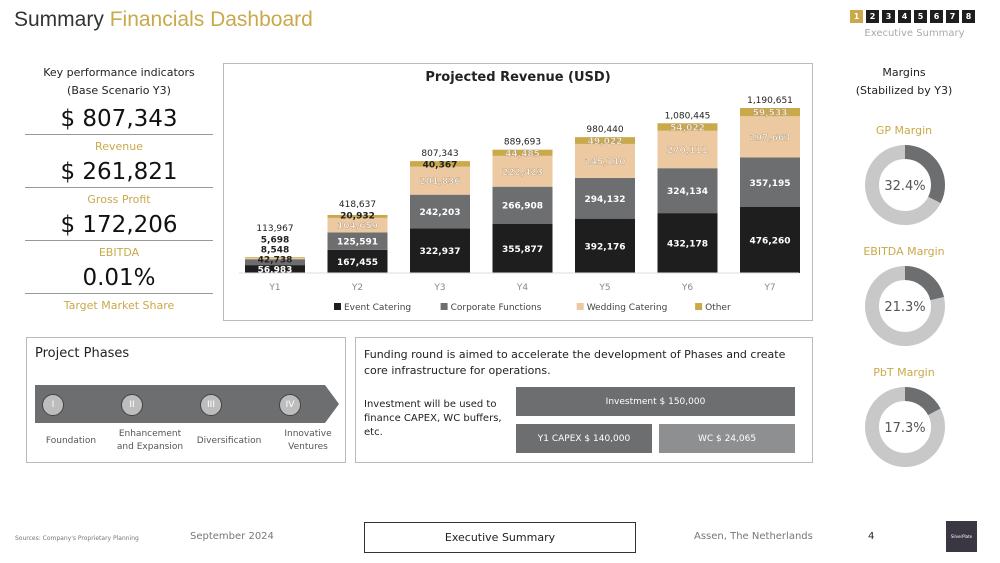  I want to click on margins-panel: Margins (Stabilized by Y3), so click(904, 82).